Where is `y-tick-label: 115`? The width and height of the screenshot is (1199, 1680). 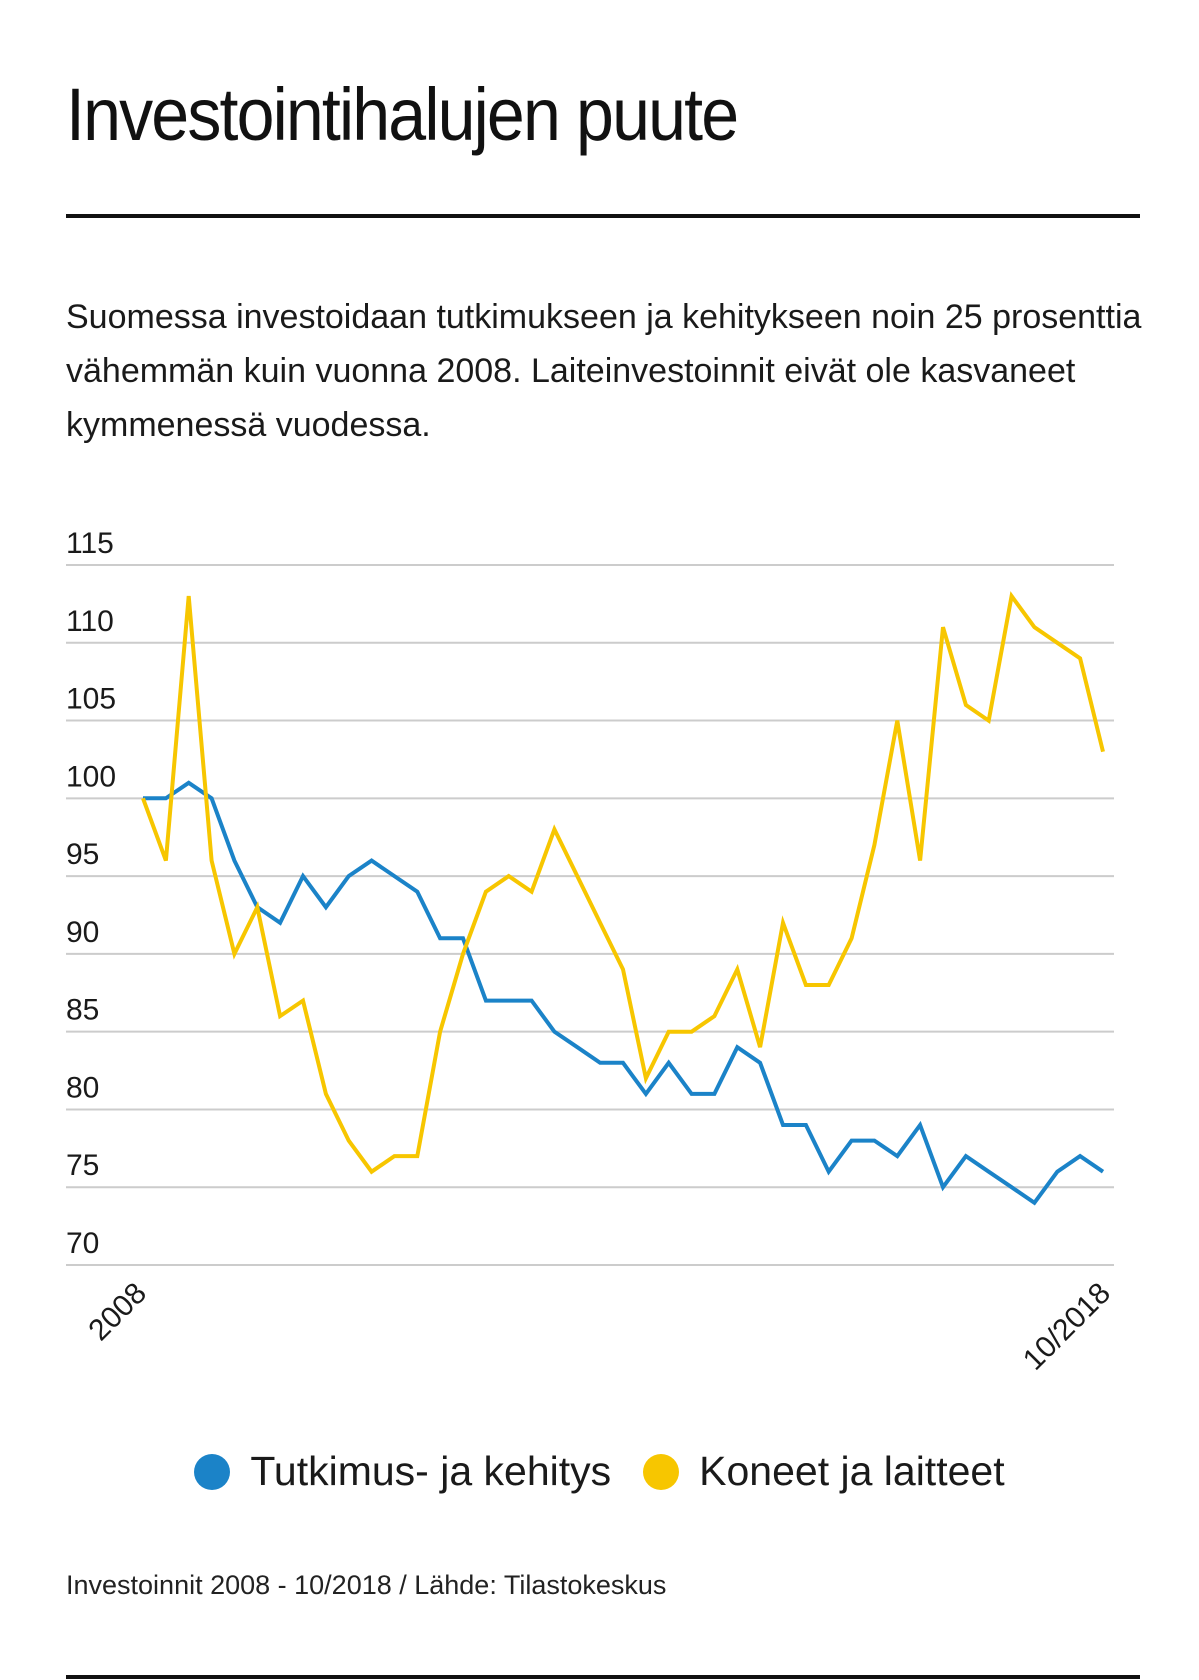
y-tick-label: 115 is located at coordinates (90, 543).